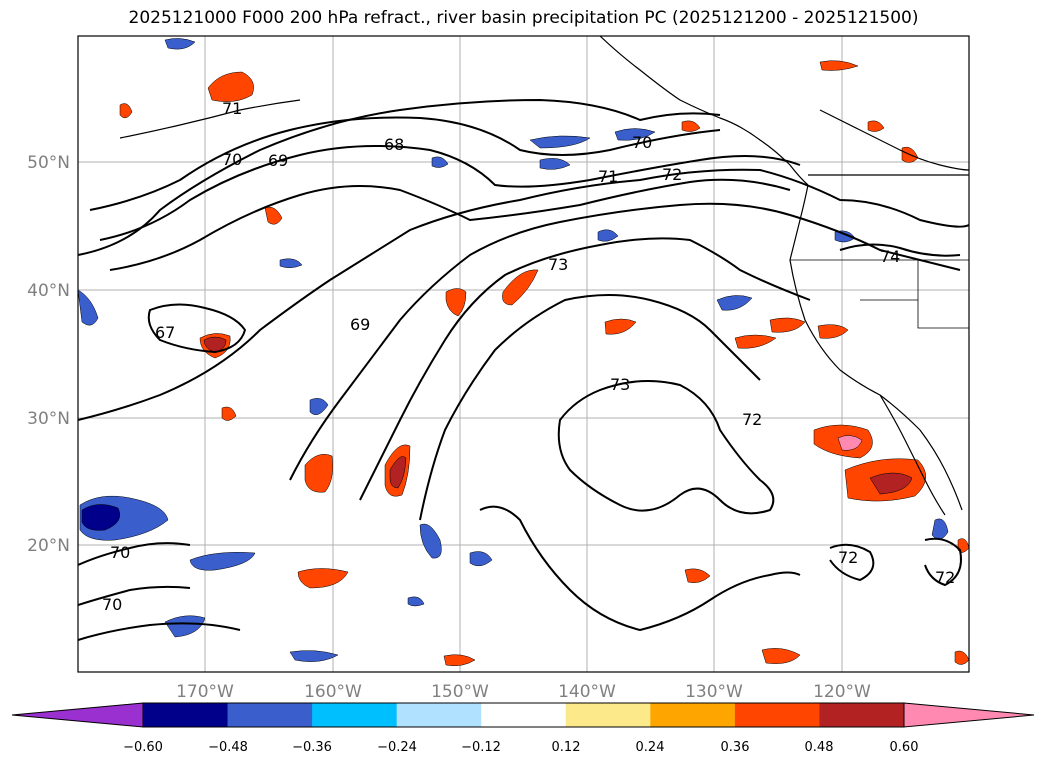 This screenshot has width=1047, height=765. What do you see at coordinates (912, 455) in the screenshot?
I see `coastline-baja` at bounding box center [912, 455].